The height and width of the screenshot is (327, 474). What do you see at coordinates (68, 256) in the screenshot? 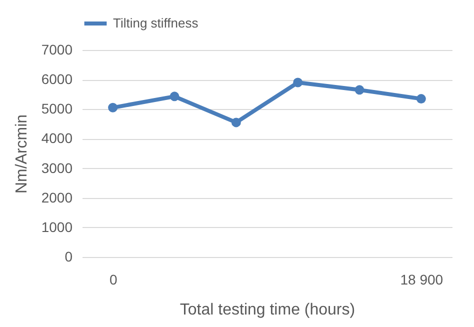
I see `y-tick-label: 0` at bounding box center [68, 256].